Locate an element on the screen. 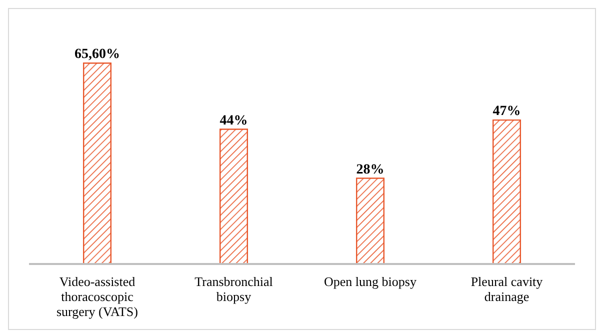 The width and height of the screenshot is (602, 336). data-label: 65,60% is located at coordinates (97, 54).